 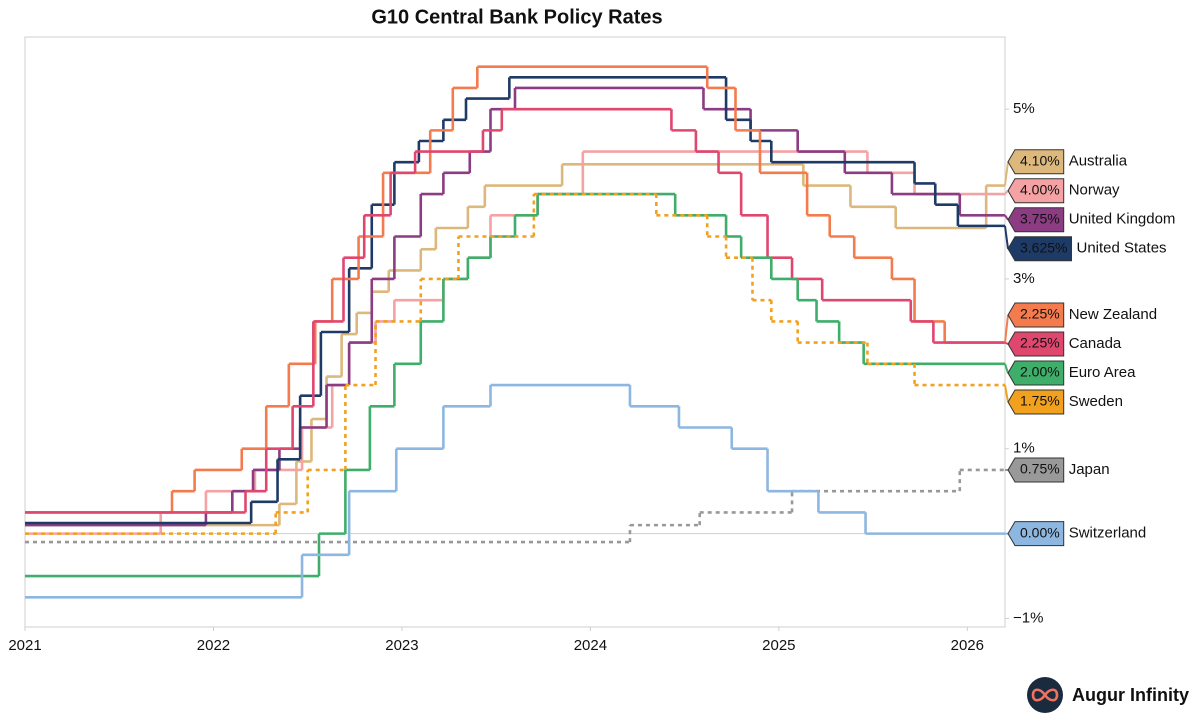 I want to click on value-label: 4.00%, so click(x=1040, y=189).